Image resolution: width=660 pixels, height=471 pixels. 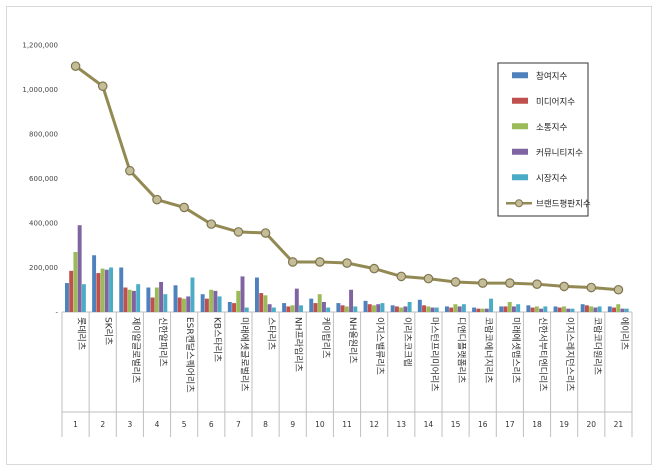 What do you see at coordinates (43, 268) in the screenshot?
I see `y-tick-label: 200,000` at bounding box center [43, 268].